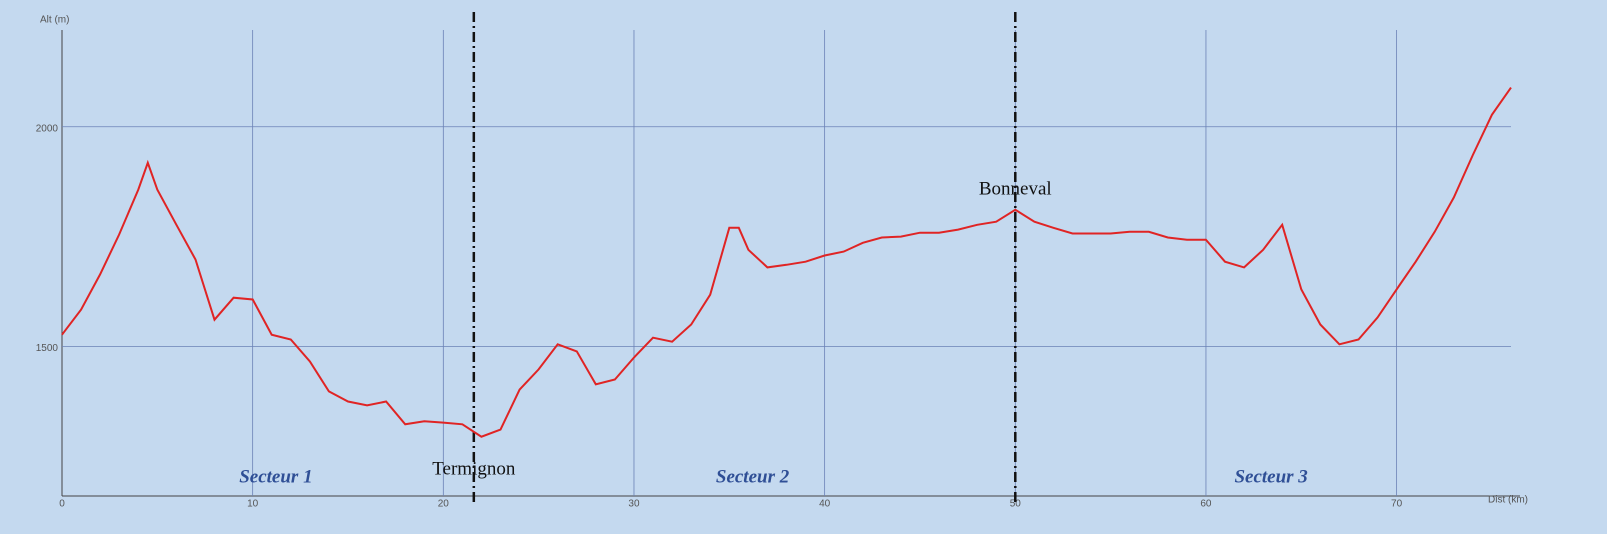 This screenshot has width=1607, height=534. What do you see at coordinates (474, 468) in the screenshot?
I see `place-label: Termignon` at bounding box center [474, 468].